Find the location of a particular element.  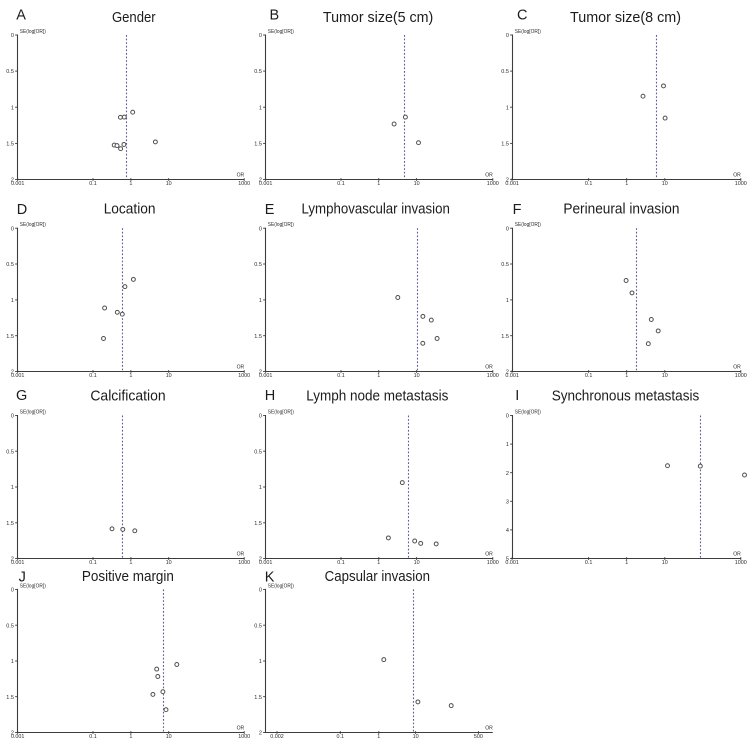

svg-text: F is located at coordinates (517, 210).